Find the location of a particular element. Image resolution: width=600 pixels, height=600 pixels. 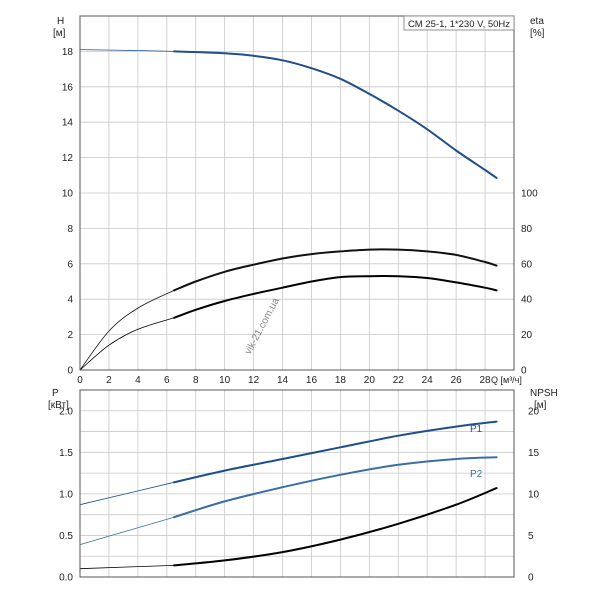

top-series-0-line is located at coordinates (335, 114).